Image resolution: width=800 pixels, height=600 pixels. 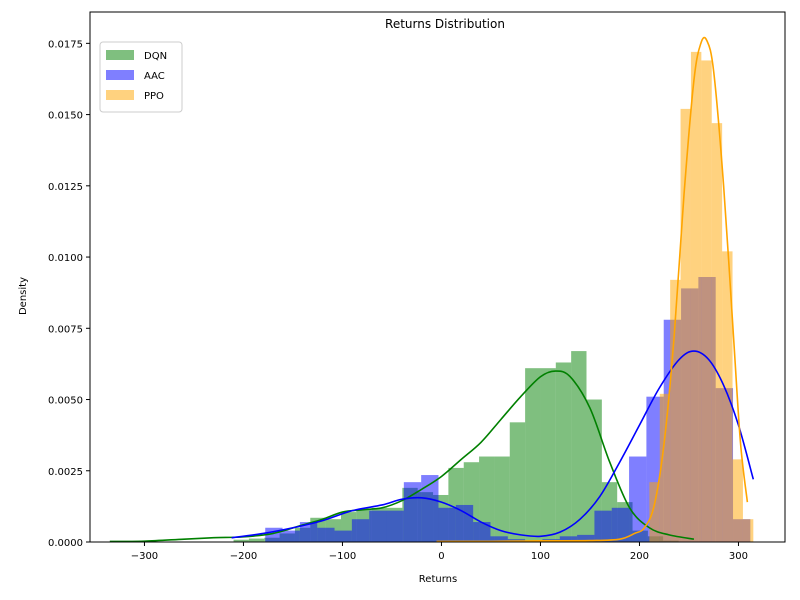 What do you see at coordinates (65, 258) in the screenshot?
I see `y-tick-label: 0.0100` at bounding box center [65, 258].